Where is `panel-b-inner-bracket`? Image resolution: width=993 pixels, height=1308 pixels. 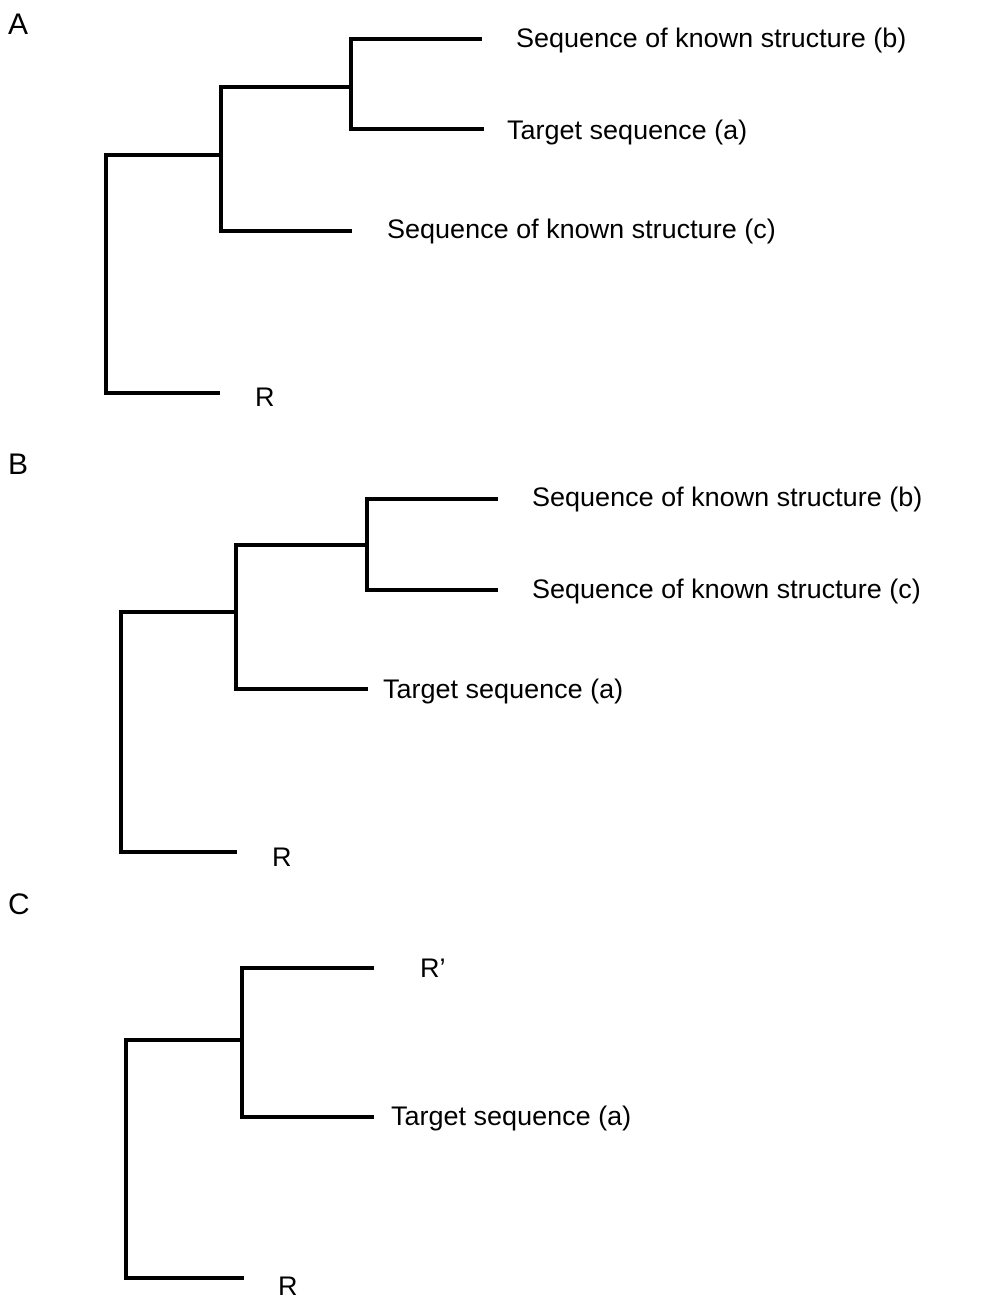
panel-b-inner-bracket is located at coordinates (301, 617).